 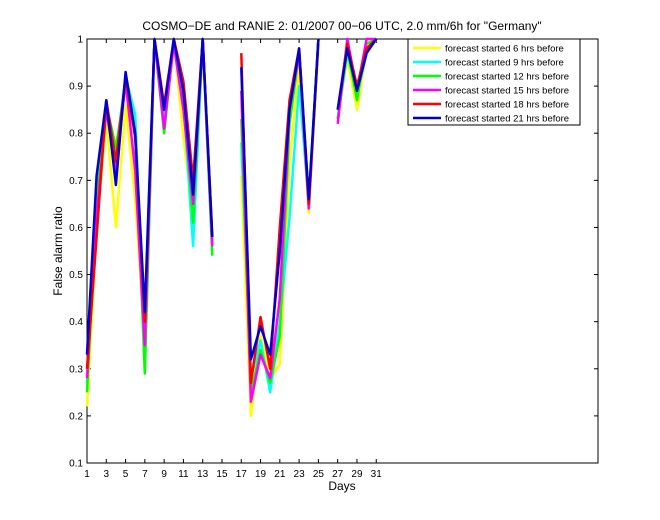 I want to click on x-tick-label: 25, so click(x=319, y=474).